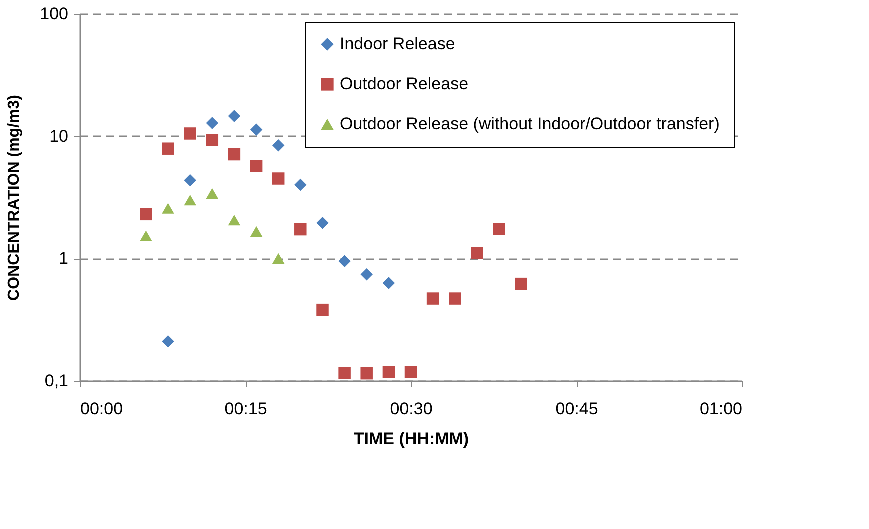 This screenshot has width=869, height=529. Describe the element at coordinates (15, 198) in the screenshot. I see `y-axis-title: CONCENTRATION (mg/m3)` at that location.